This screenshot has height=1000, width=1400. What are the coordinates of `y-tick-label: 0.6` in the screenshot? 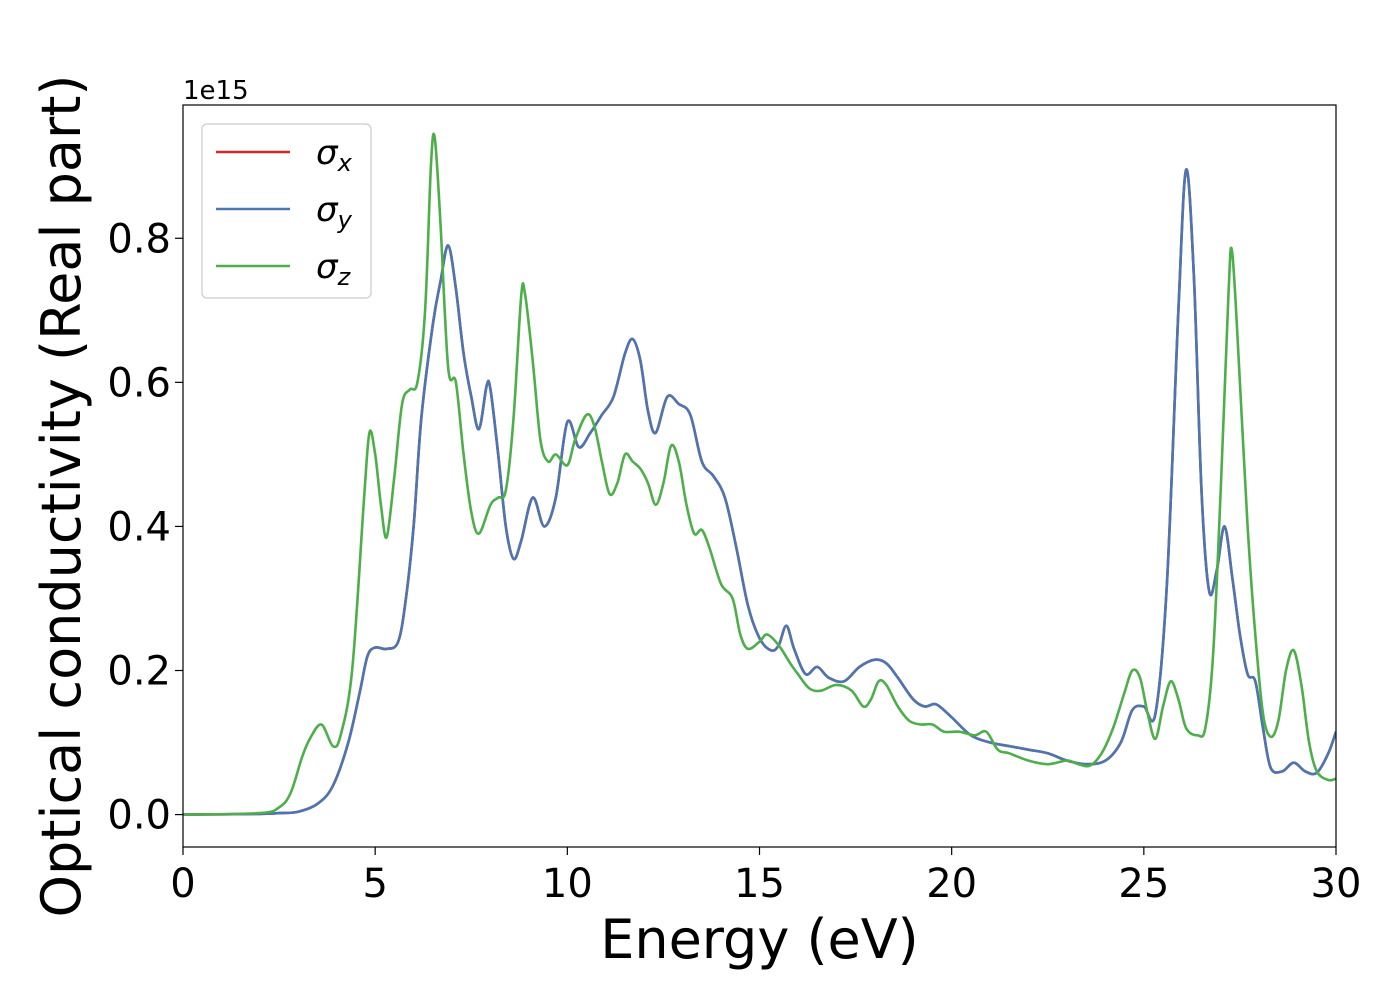 It's located at (139, 383).